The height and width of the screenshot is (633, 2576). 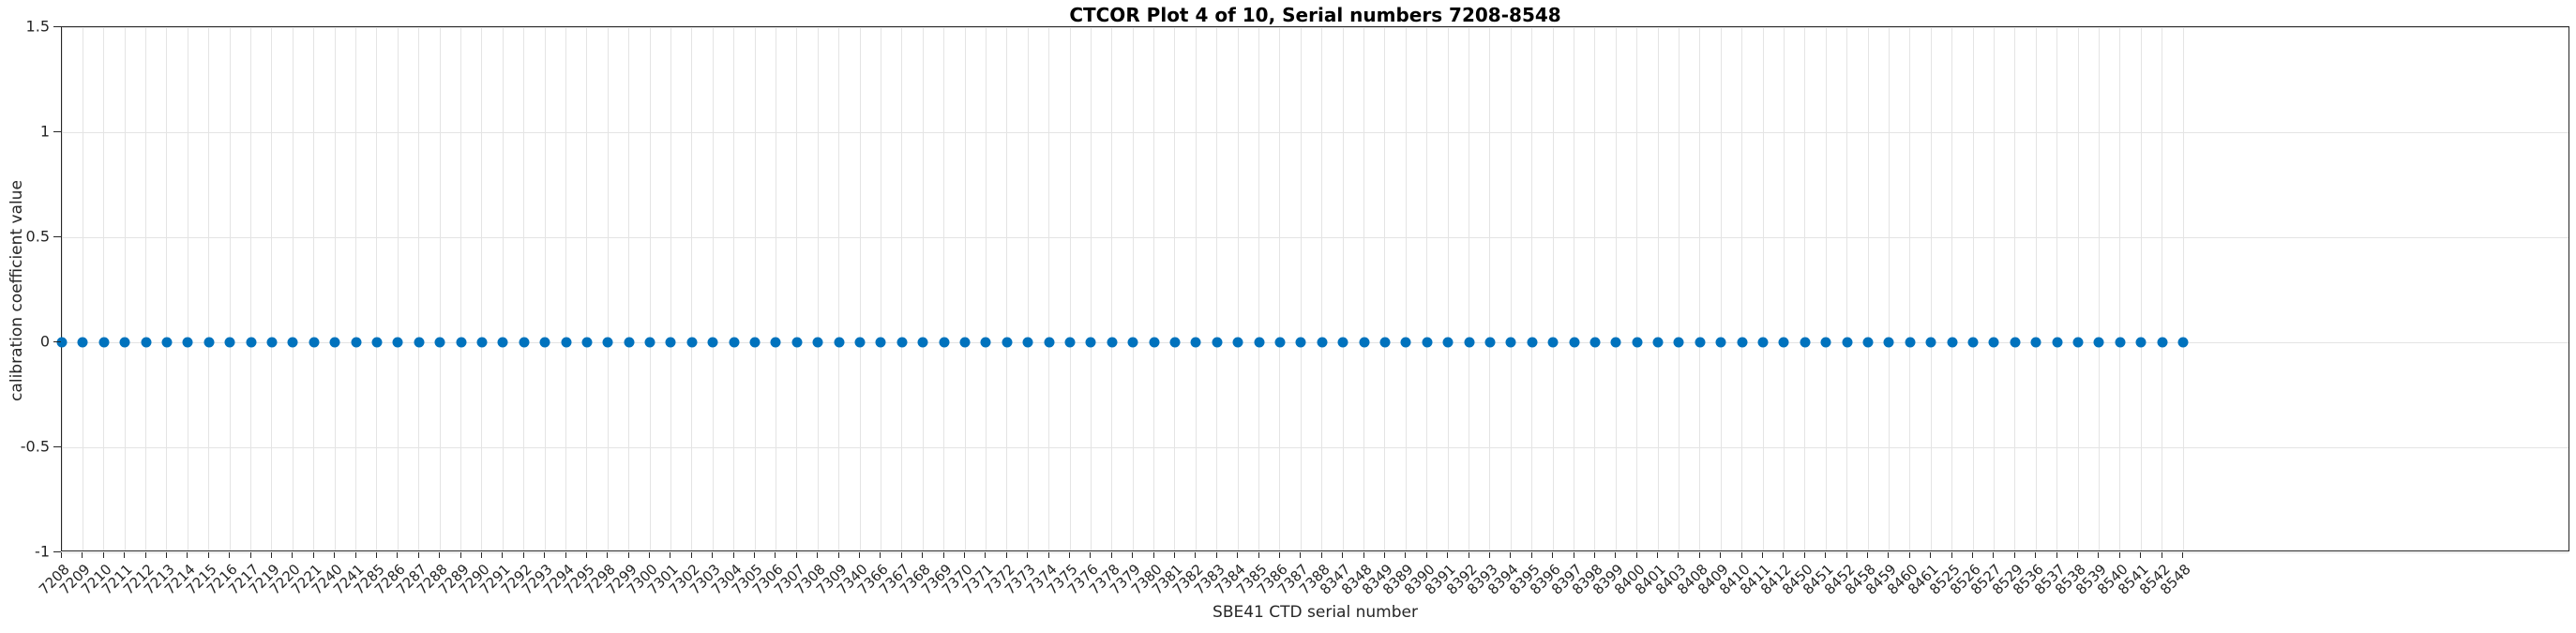 I want to click on x-tick-label: 8461, so click(x=1923, y=579).